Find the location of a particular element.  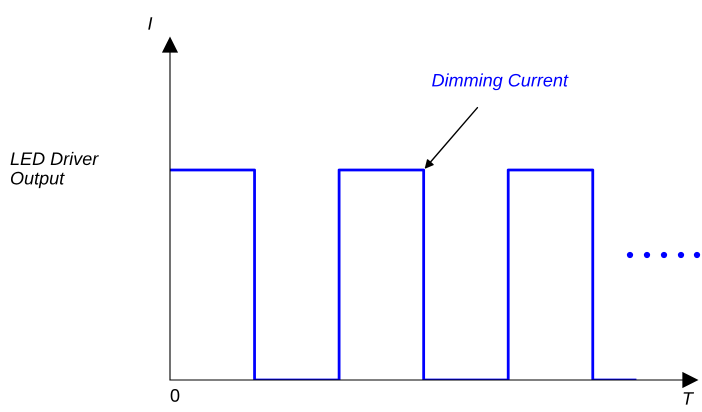

text: Dimming Current is located at coordinates (500, 81).